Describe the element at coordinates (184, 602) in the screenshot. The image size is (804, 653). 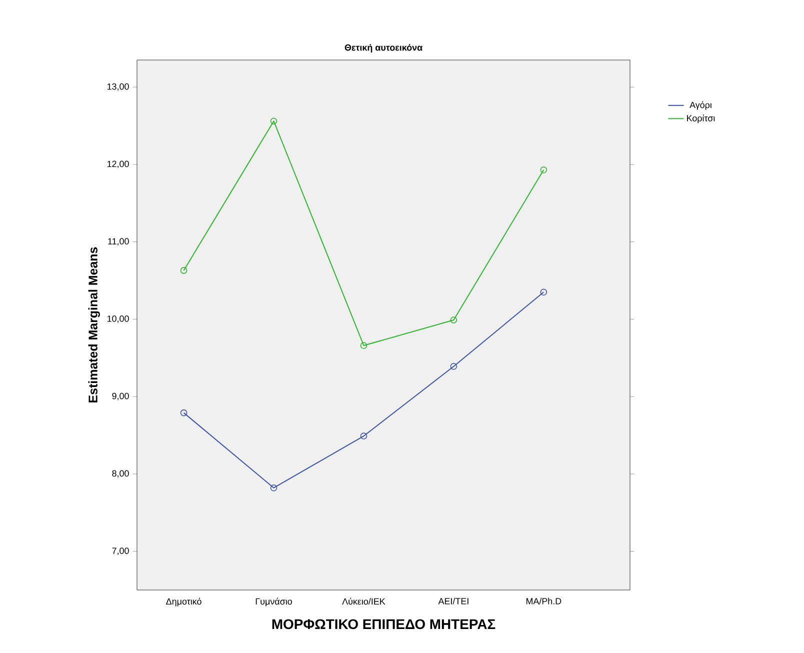
I see `x-tick-label: Δημοτικό` at that location.